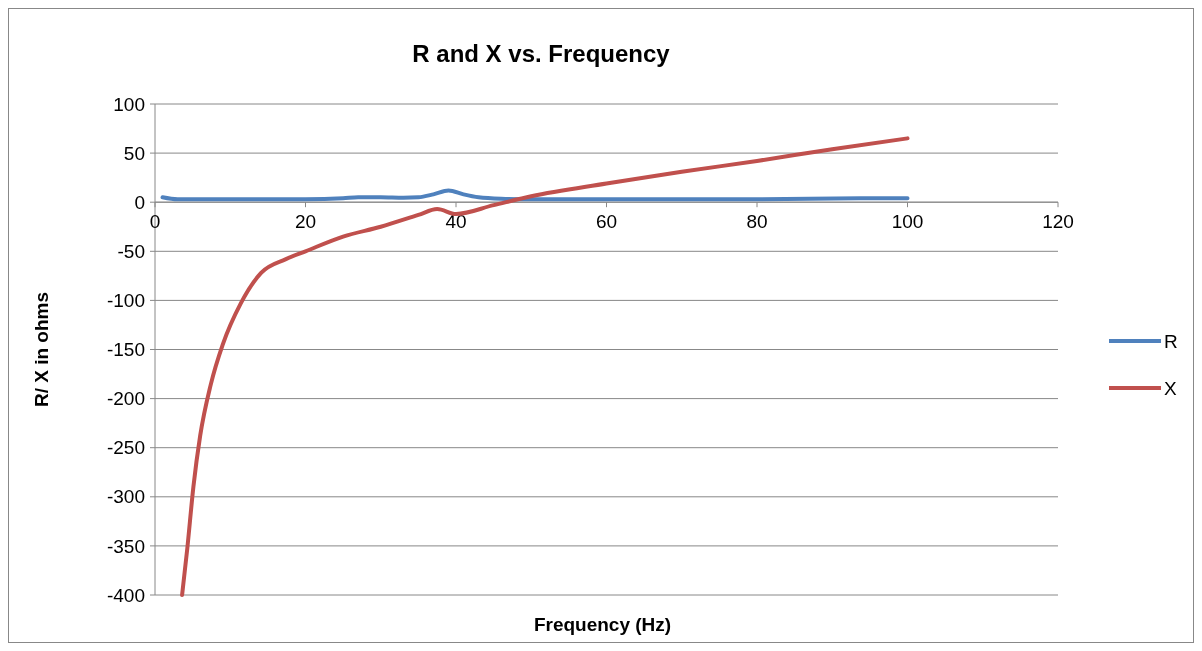 Image resolution: width=1202 pixels, height=651 pixels. Describe the element at coordinates (305, 222) in the screenshot. I see `x-tick-label: 20` at that location.